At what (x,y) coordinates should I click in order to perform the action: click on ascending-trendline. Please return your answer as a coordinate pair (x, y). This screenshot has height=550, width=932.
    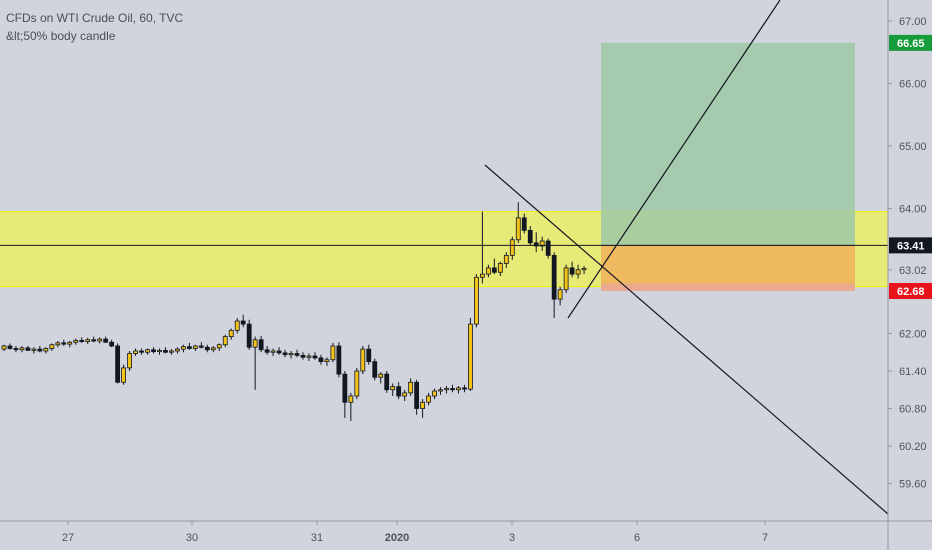
    Looking at the image, I should click on (674, 159).